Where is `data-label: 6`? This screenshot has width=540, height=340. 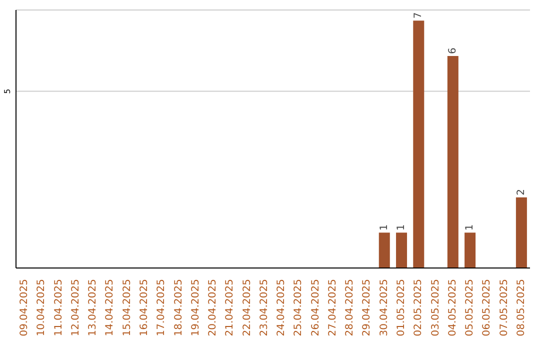 data-label: 6 is located at coordinates (452, 51).